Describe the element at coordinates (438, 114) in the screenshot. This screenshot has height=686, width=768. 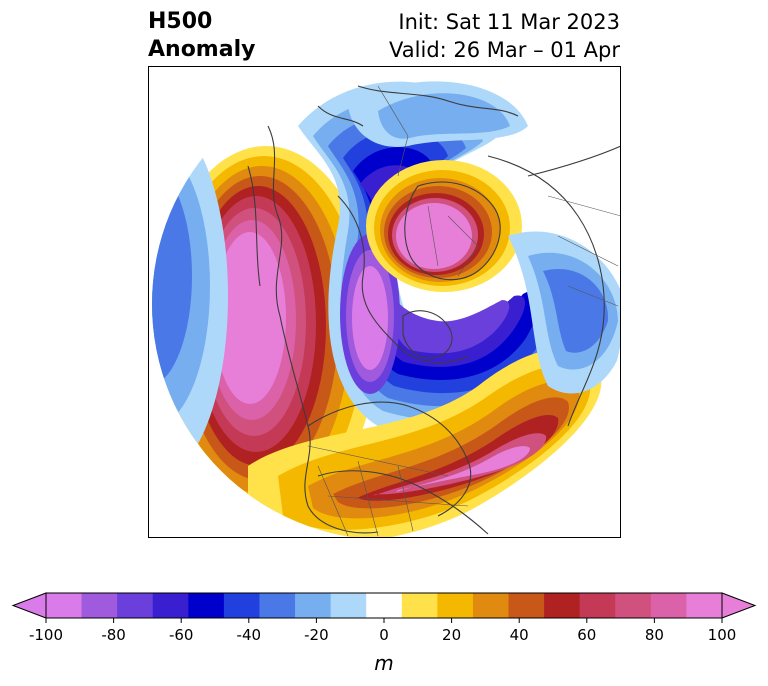
I see `negative-anomaly-north` at that location.